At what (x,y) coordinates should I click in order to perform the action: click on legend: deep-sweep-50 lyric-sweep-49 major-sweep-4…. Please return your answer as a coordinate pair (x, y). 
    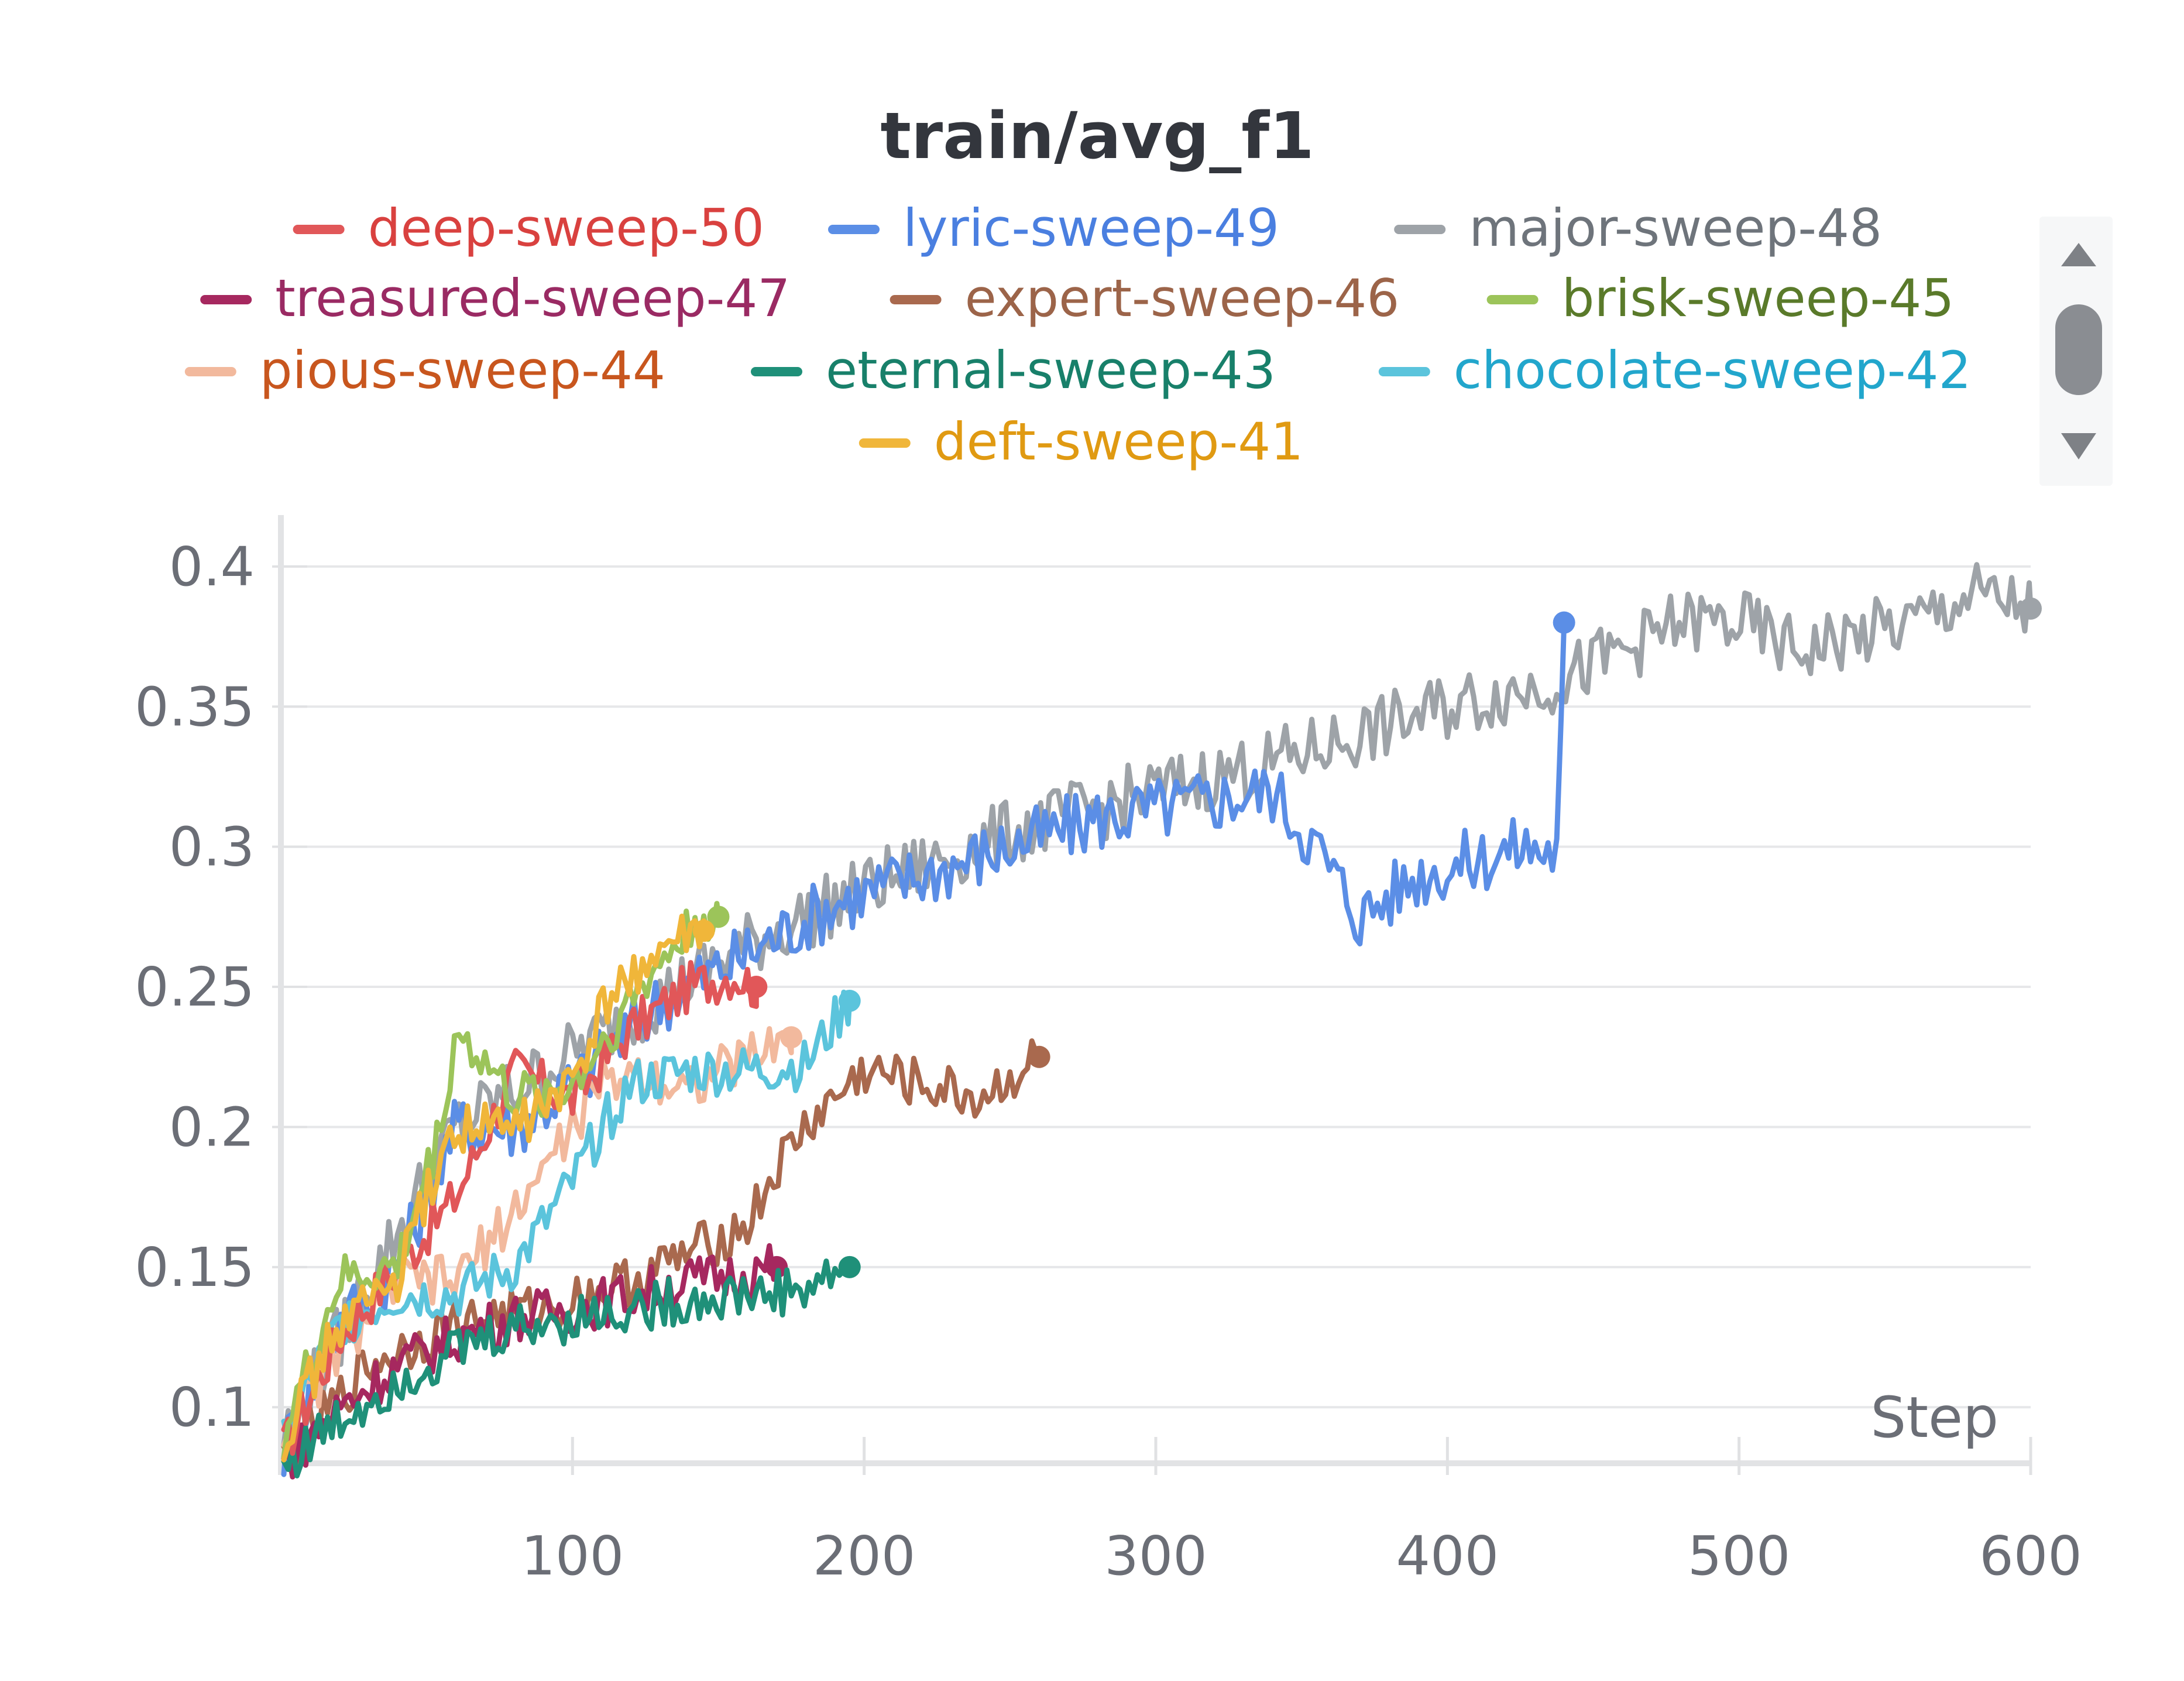
    Looking at the image, I should click on (1078, 335).